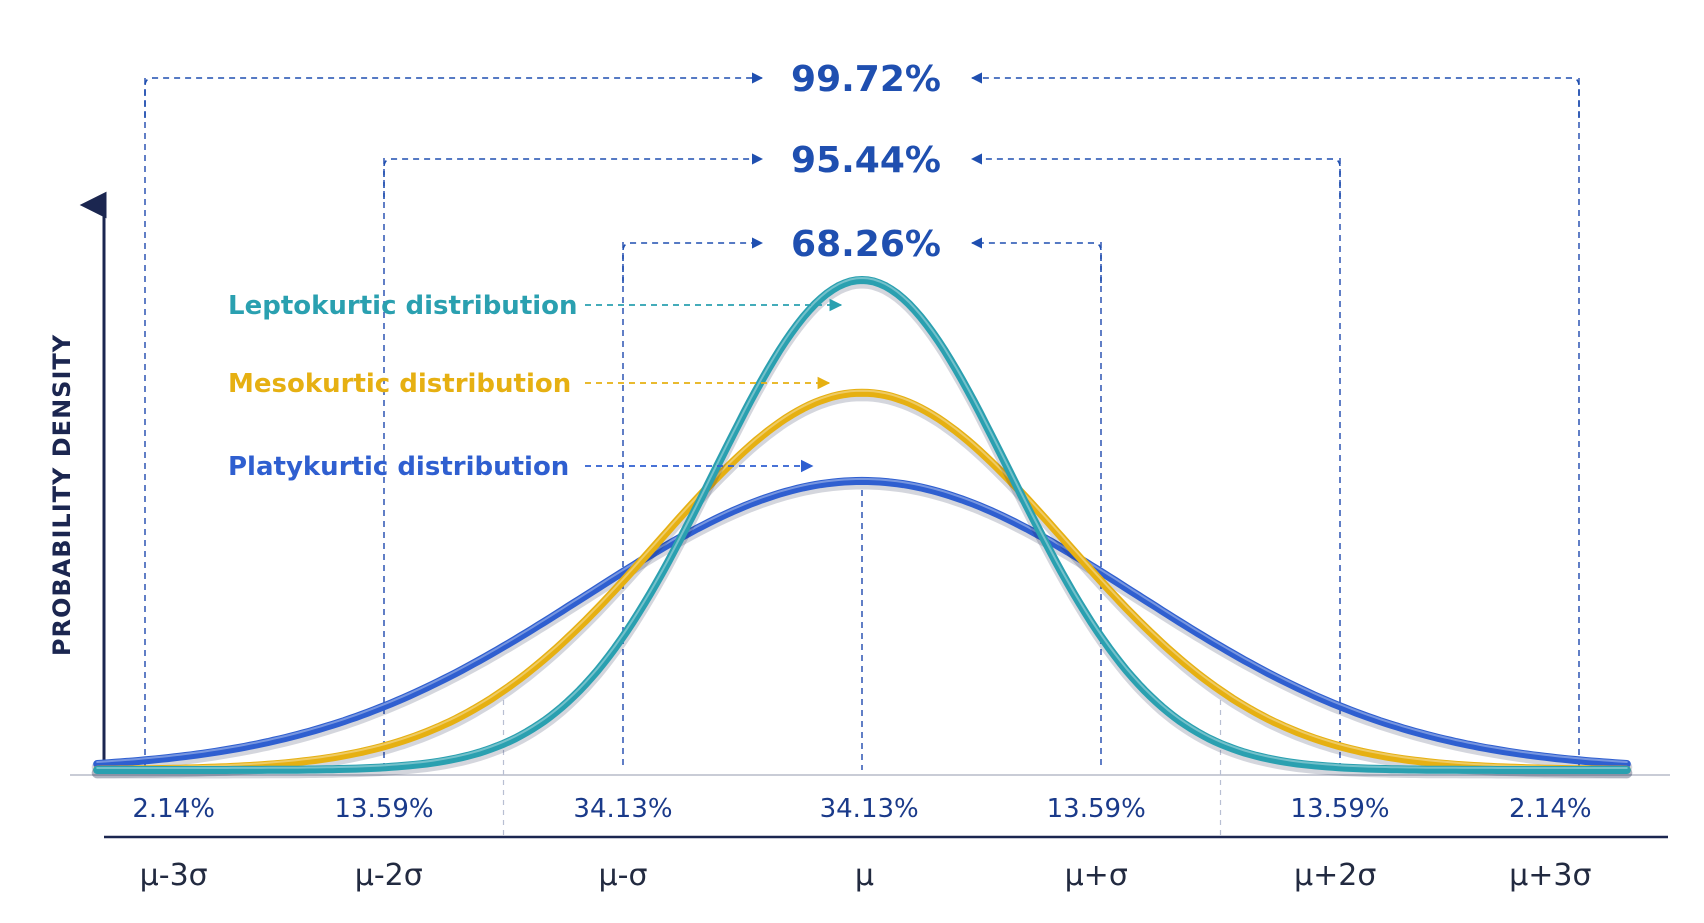 This screenshot has width=1704, height=923. Describe the element at coordinates (866, 244) in the screenshot. I see `interval-label: 68.26%` at that location.